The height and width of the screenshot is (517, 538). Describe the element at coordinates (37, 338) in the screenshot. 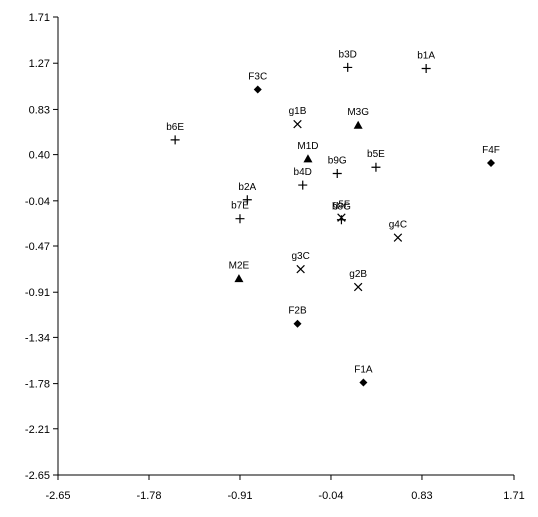

I see `y-tick-label: -1.34` at that location.